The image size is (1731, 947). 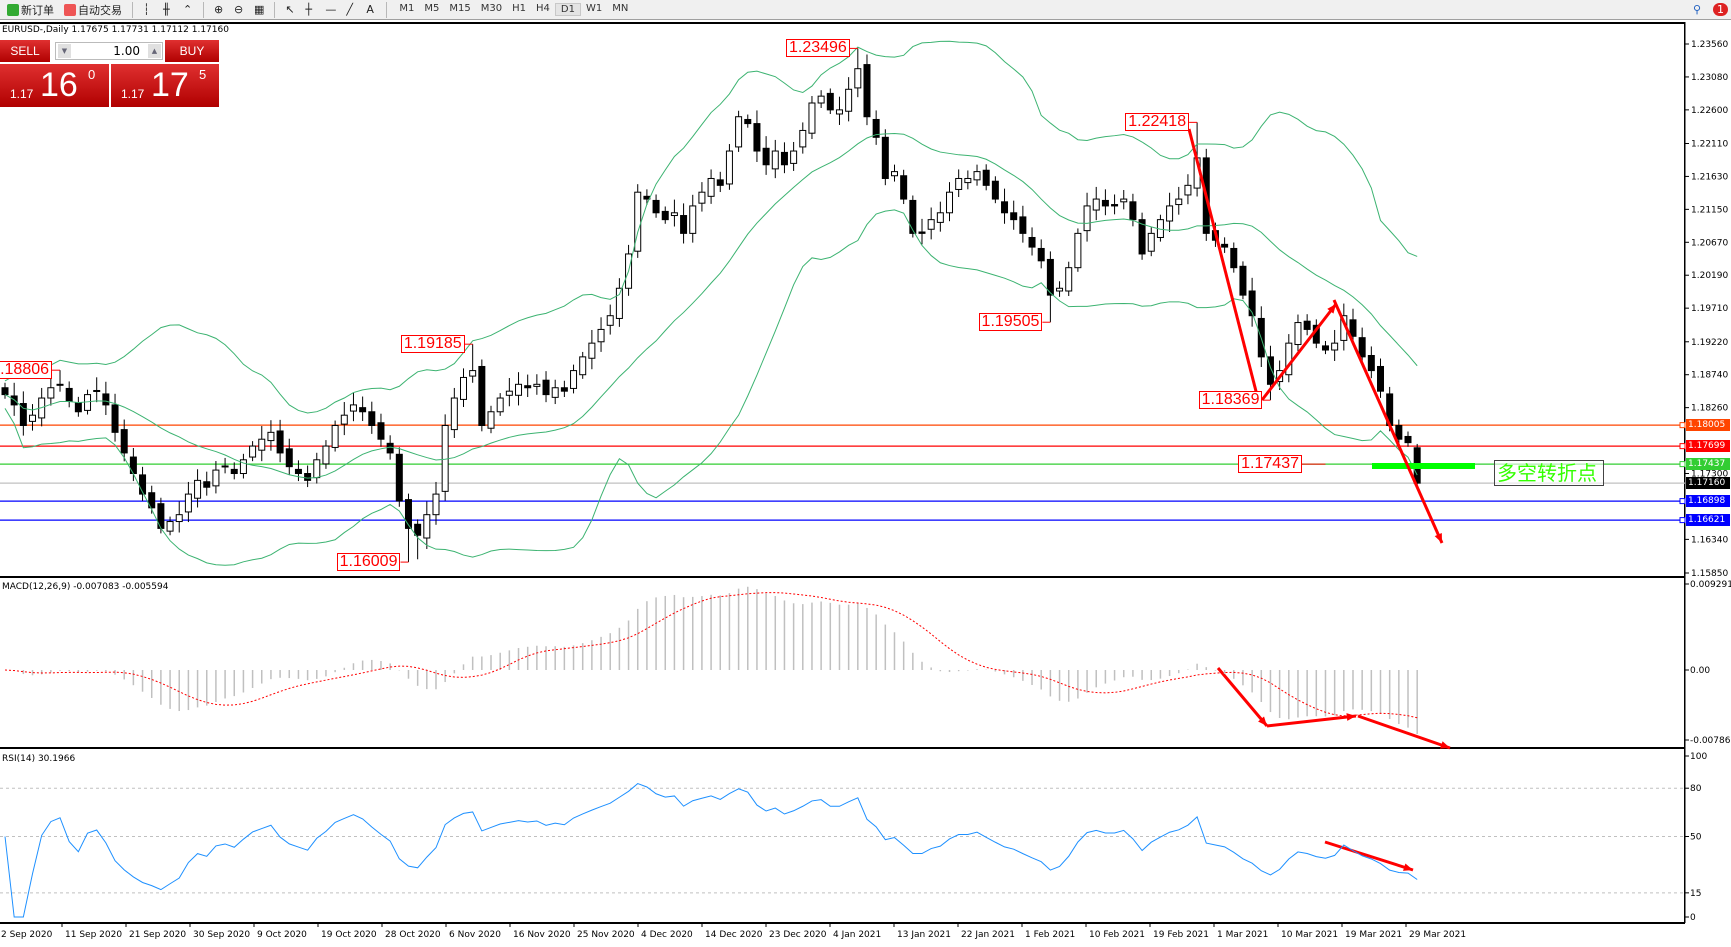 I want to click on timeframe-m30: M30, so click(x=491, y=8).